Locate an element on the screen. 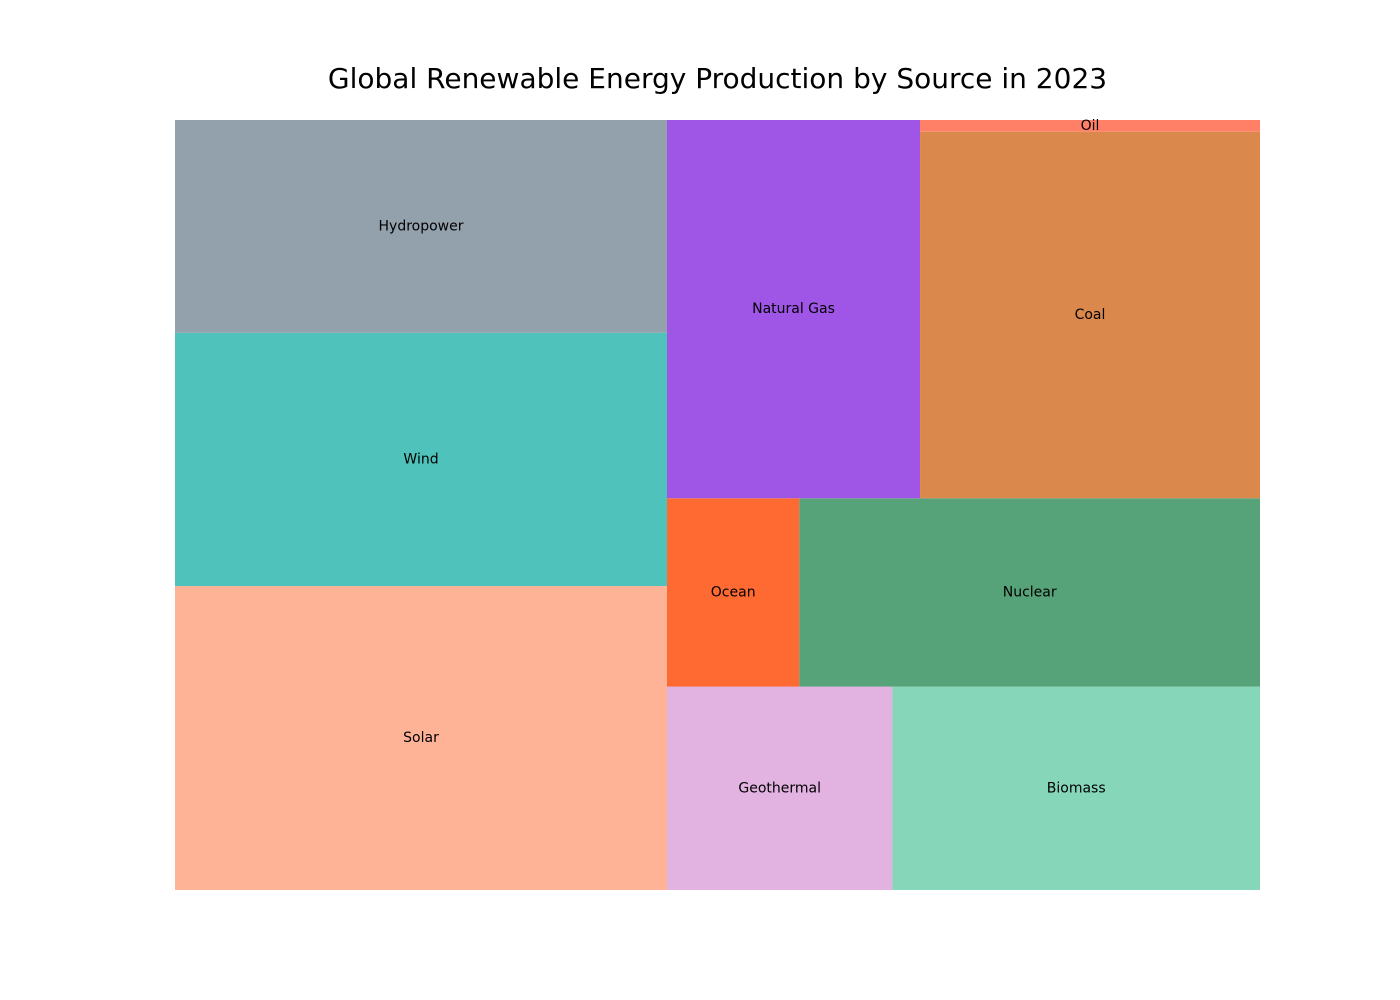 The image size is (1400, 1000). tile-coal is located at coordinates (1090, 315).